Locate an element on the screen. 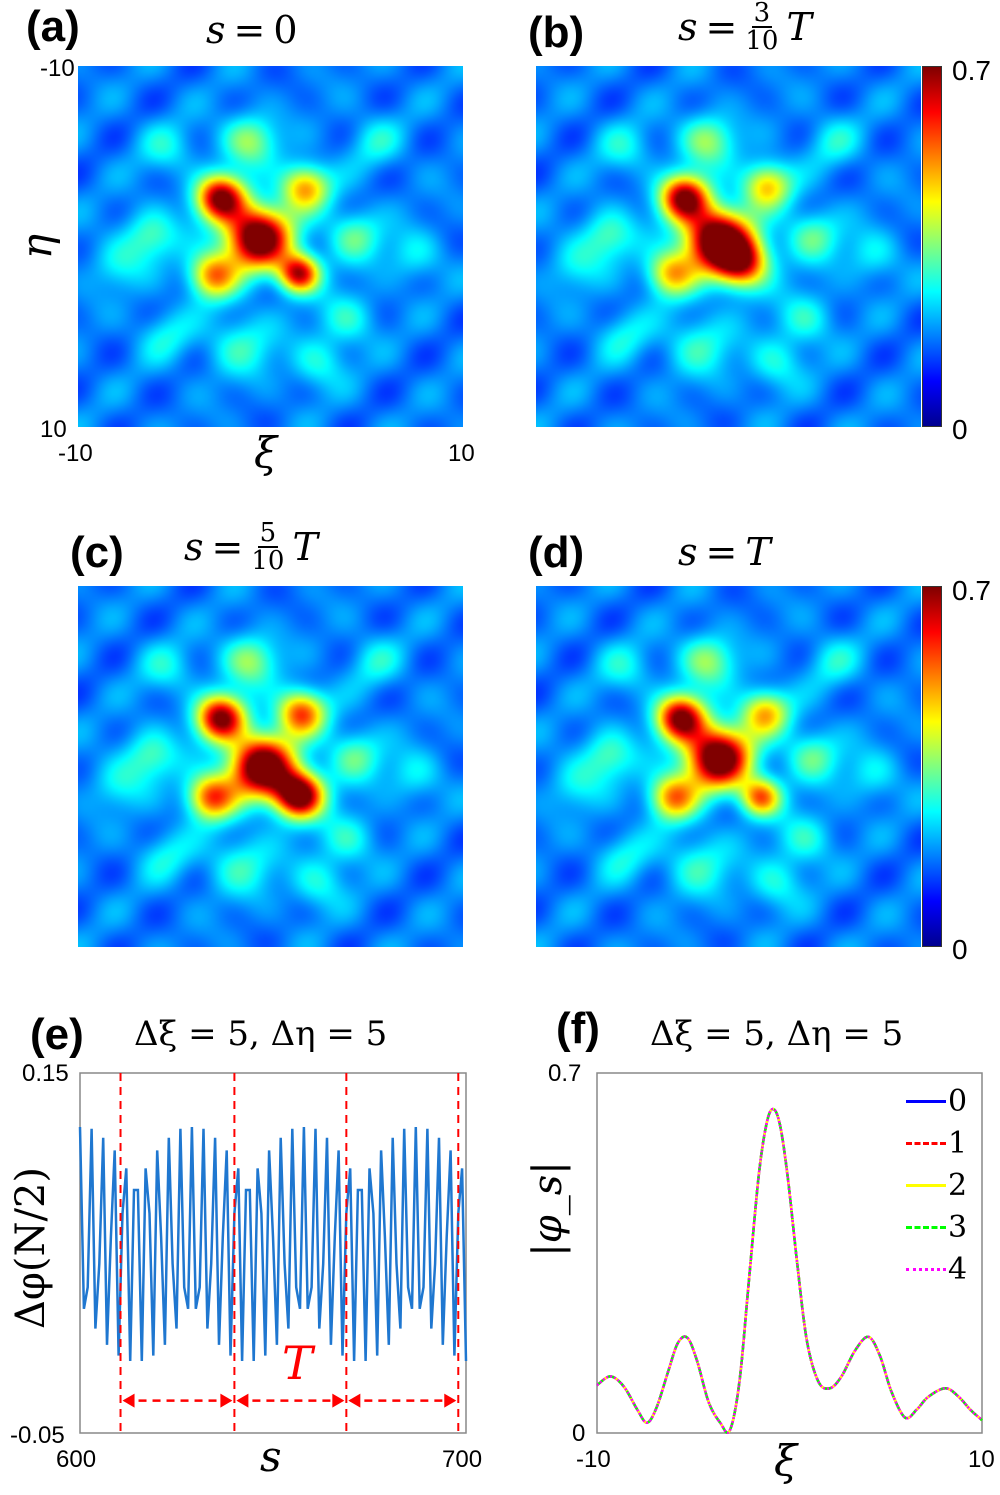  colorbar-top is located at coordinates (932, 246).